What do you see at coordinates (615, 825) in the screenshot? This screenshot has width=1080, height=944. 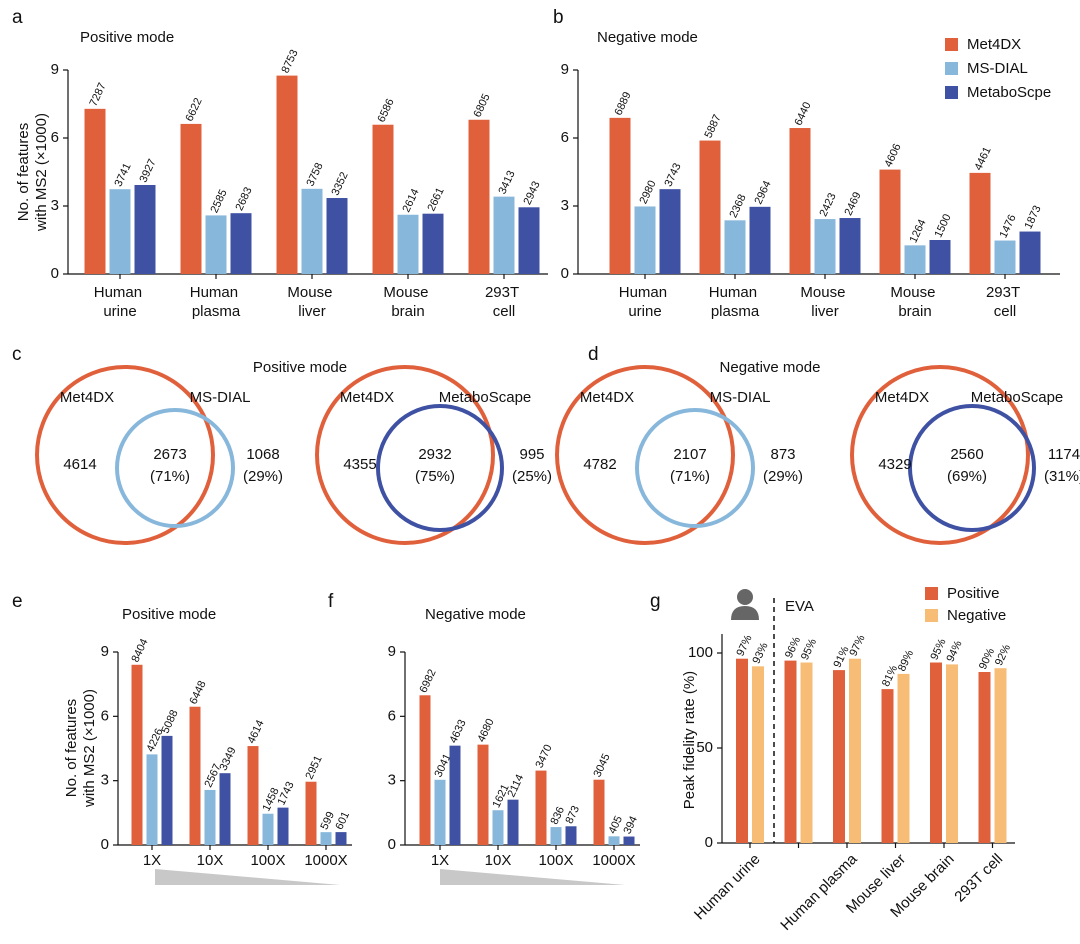 I see `value-label: 405` at bounding box center [615, 825].